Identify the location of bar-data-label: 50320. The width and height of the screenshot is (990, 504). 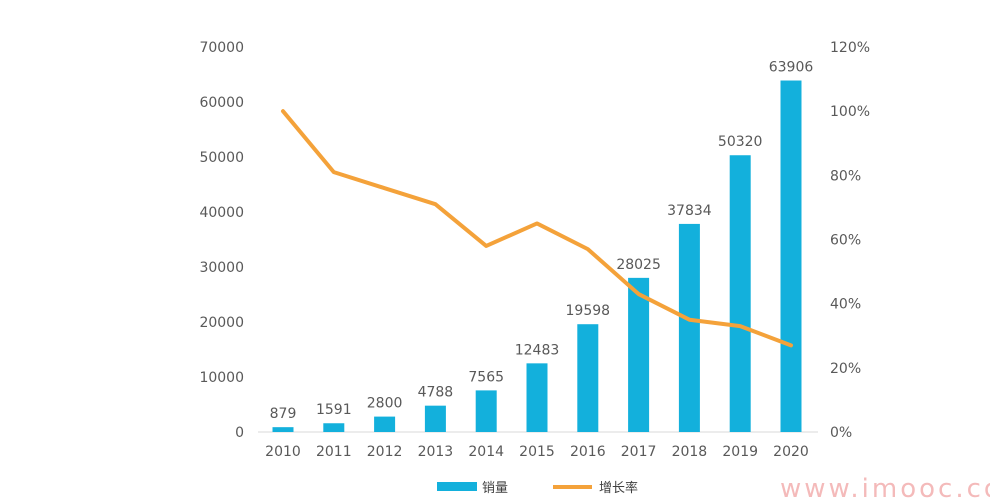
(740, 142).